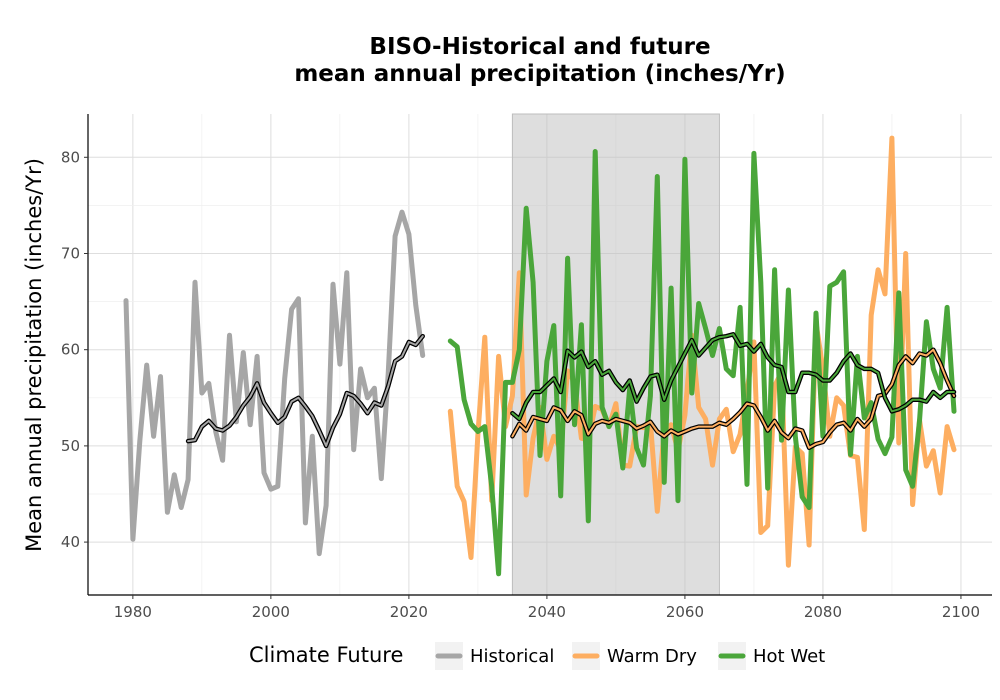 Image resolution: width=1000 pixels, height=700 pixels. I want to click on y-tick-label: 40, so click(70, 542).